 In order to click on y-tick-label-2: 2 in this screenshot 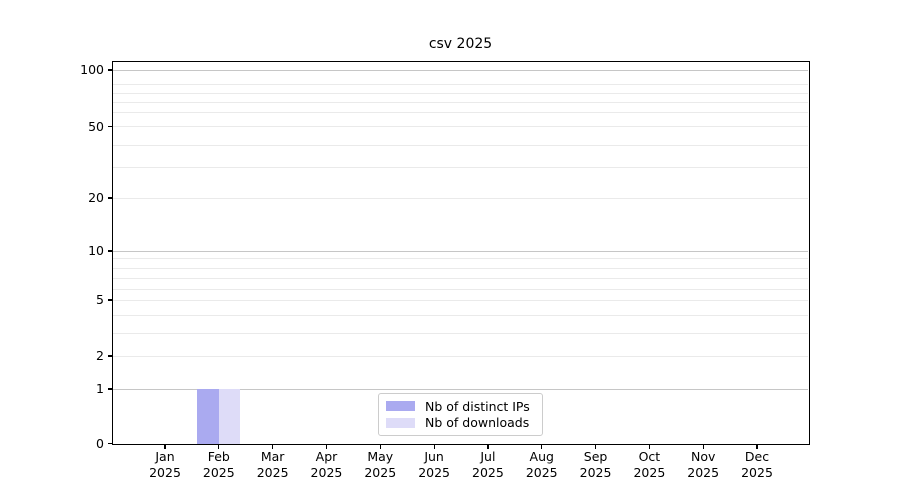, I will do `click(100, 355)`.